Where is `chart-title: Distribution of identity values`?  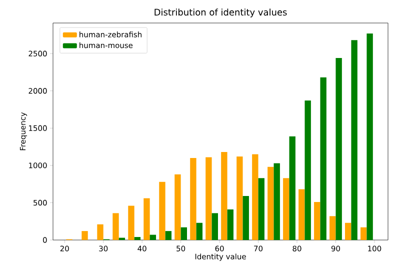
chart-title: Distribution of identity values is located at coordinates (220, 13).